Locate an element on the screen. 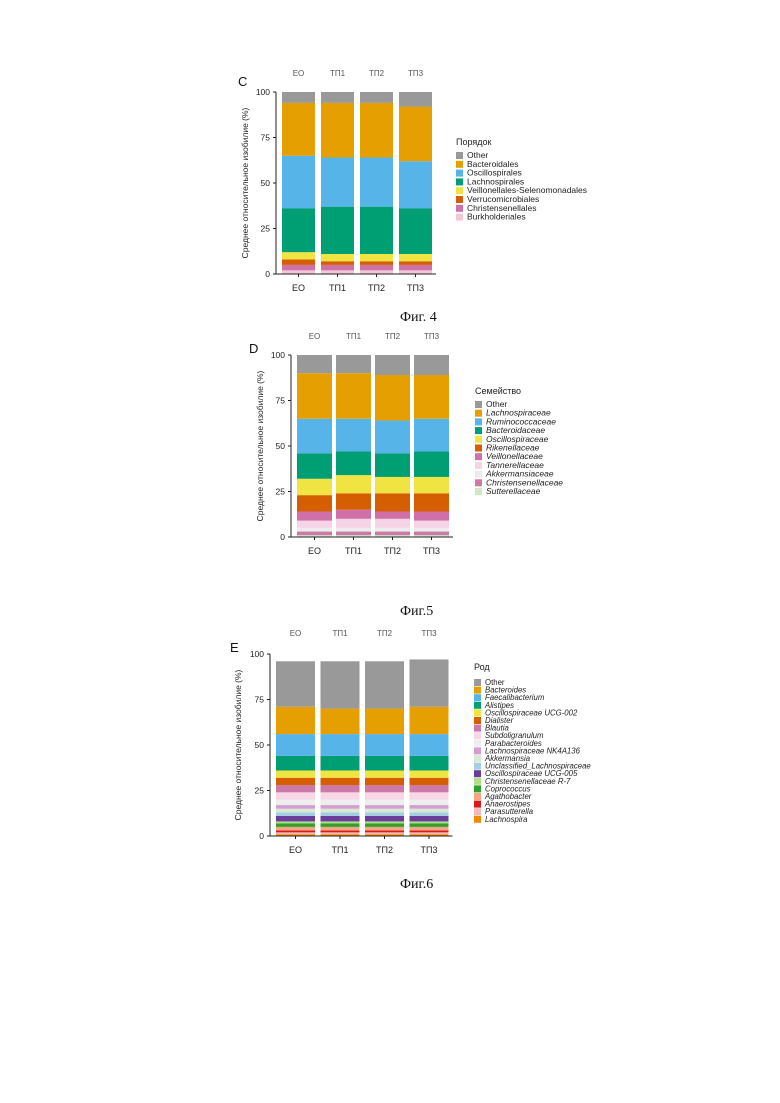 Image resolution: width=780 pixels, height=1103 pixels. legend-label: Lachnospira is located at coordinates (506, 819).